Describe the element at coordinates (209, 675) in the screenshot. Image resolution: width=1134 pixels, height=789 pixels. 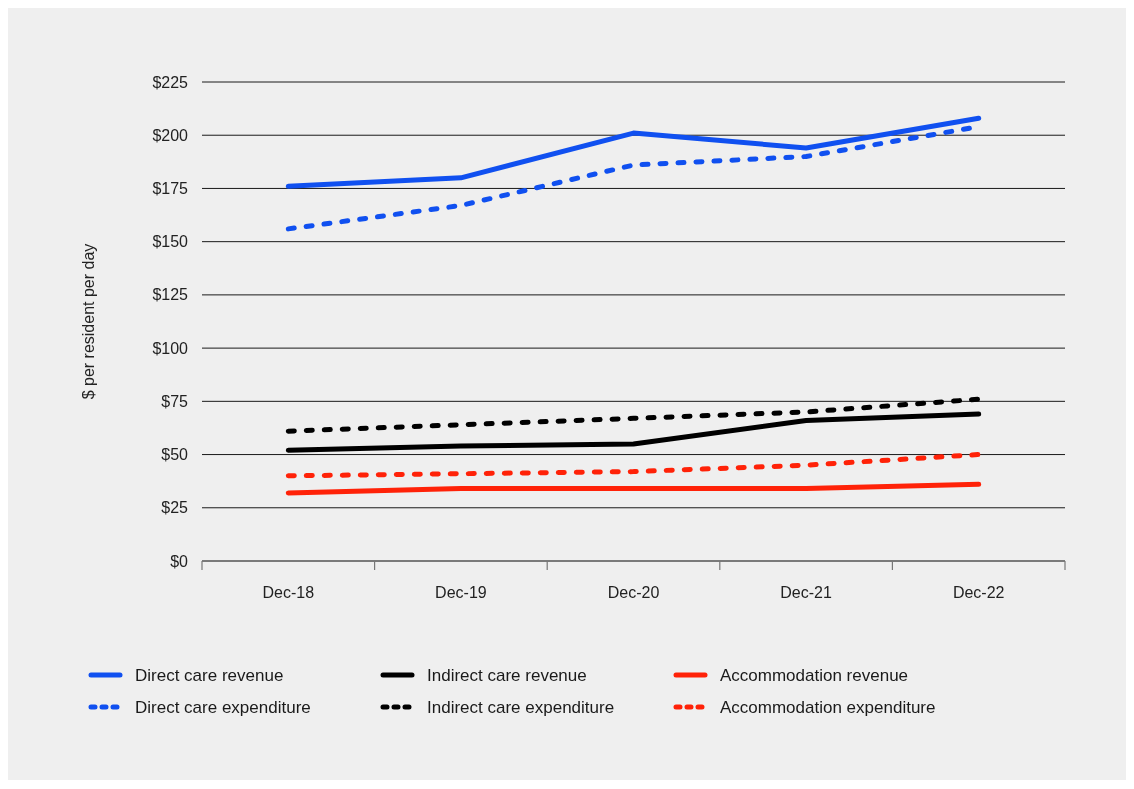
I see `legend-label: Direct care revenue` at that location.